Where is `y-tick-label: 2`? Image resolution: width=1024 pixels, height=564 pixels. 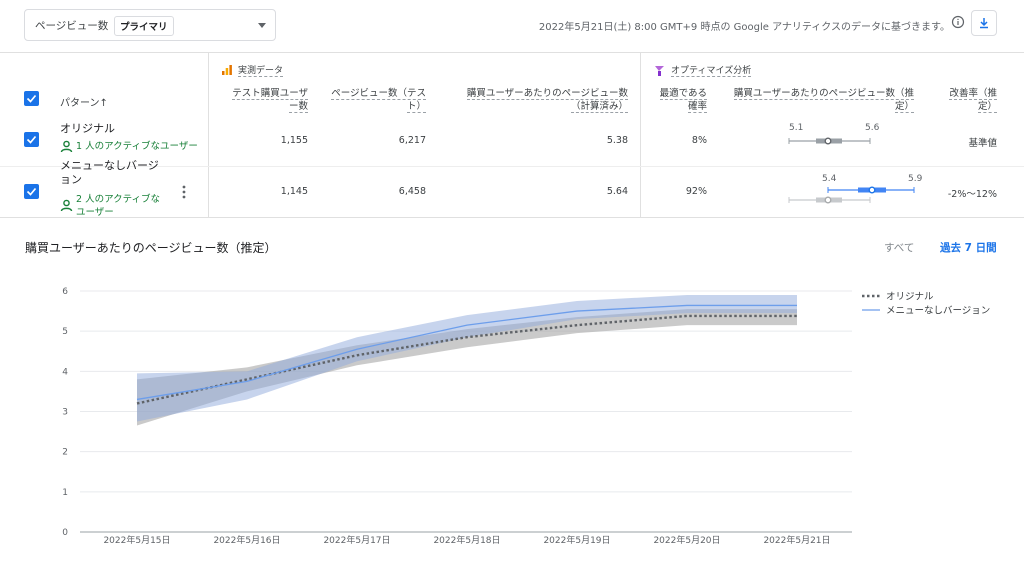
y-tick-label: 2 is located at coordinates (65, 453).